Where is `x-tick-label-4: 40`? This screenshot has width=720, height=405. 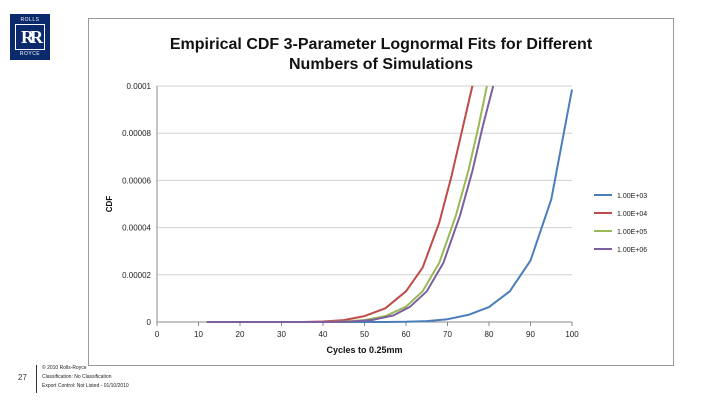
x-tick-label-4: 40 is located at coordinates (323, 334).